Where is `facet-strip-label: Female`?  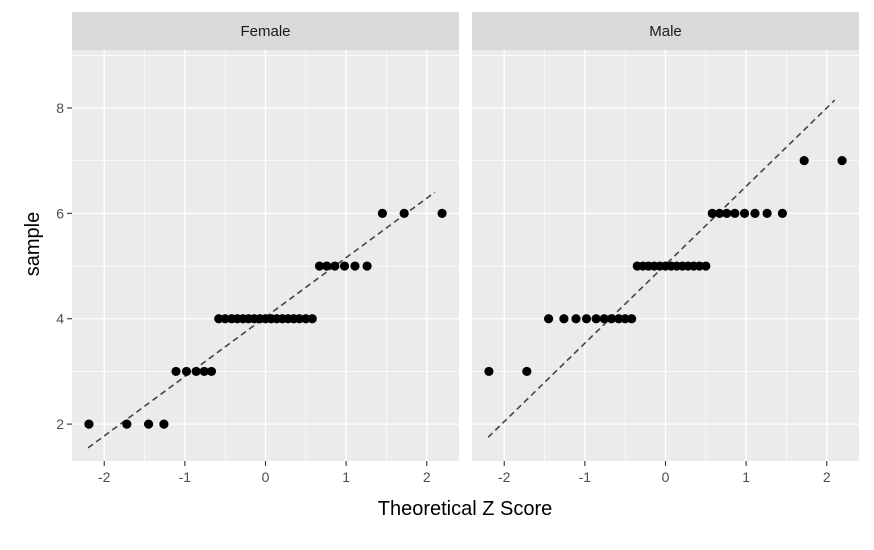 facet-strip-label: Female is located at coordinates (265, 31).